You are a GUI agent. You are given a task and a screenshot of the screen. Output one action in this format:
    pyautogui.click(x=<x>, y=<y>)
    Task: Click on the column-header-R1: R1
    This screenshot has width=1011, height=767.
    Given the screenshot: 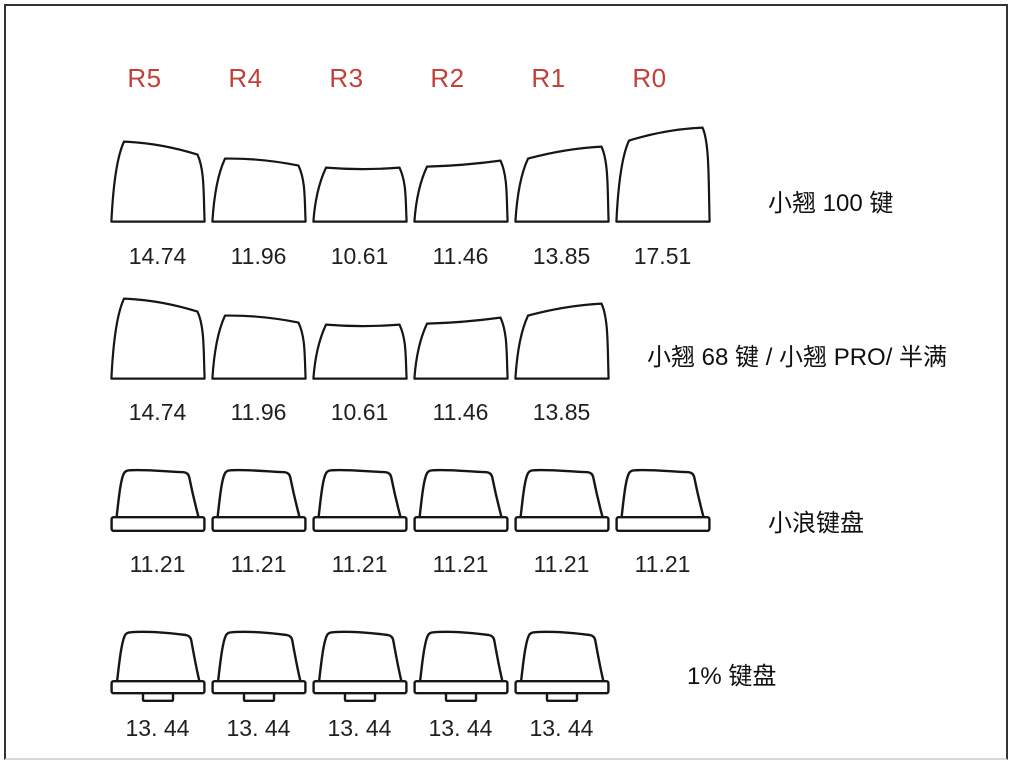 What is the action you would take?
    pyautogui.click(x=561, y=78)
    